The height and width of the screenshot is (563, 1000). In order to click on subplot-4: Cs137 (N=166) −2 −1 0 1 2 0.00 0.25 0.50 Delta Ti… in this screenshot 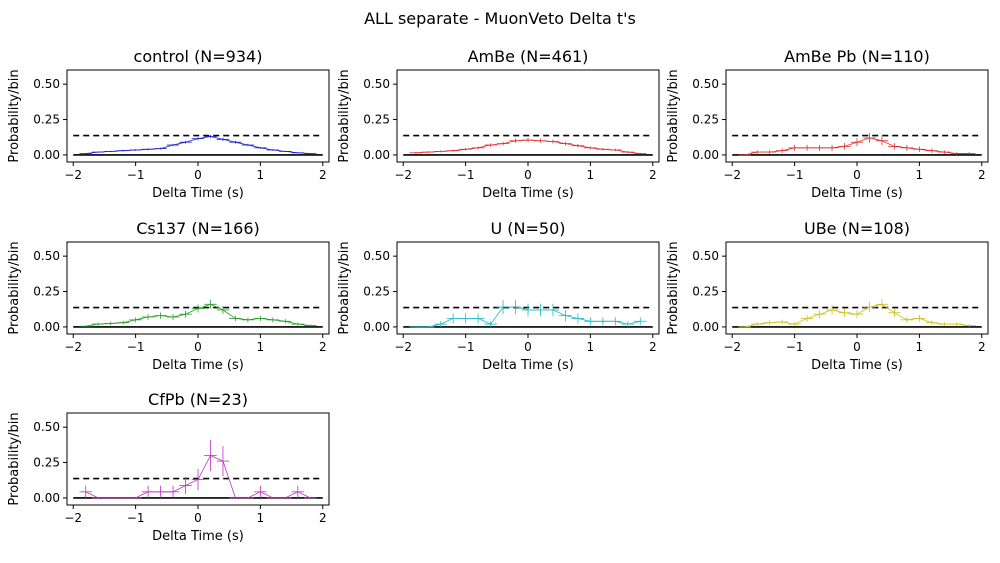, I will do `click(168, 296)`.